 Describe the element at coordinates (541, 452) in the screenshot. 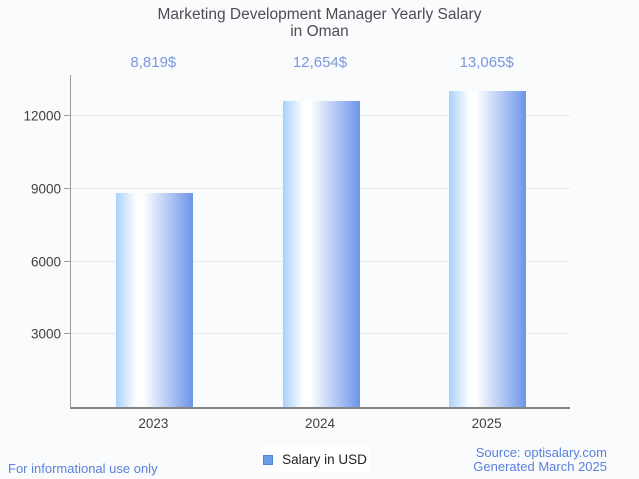

I see `footer-source-link: Source: optisalary.com` at that location.